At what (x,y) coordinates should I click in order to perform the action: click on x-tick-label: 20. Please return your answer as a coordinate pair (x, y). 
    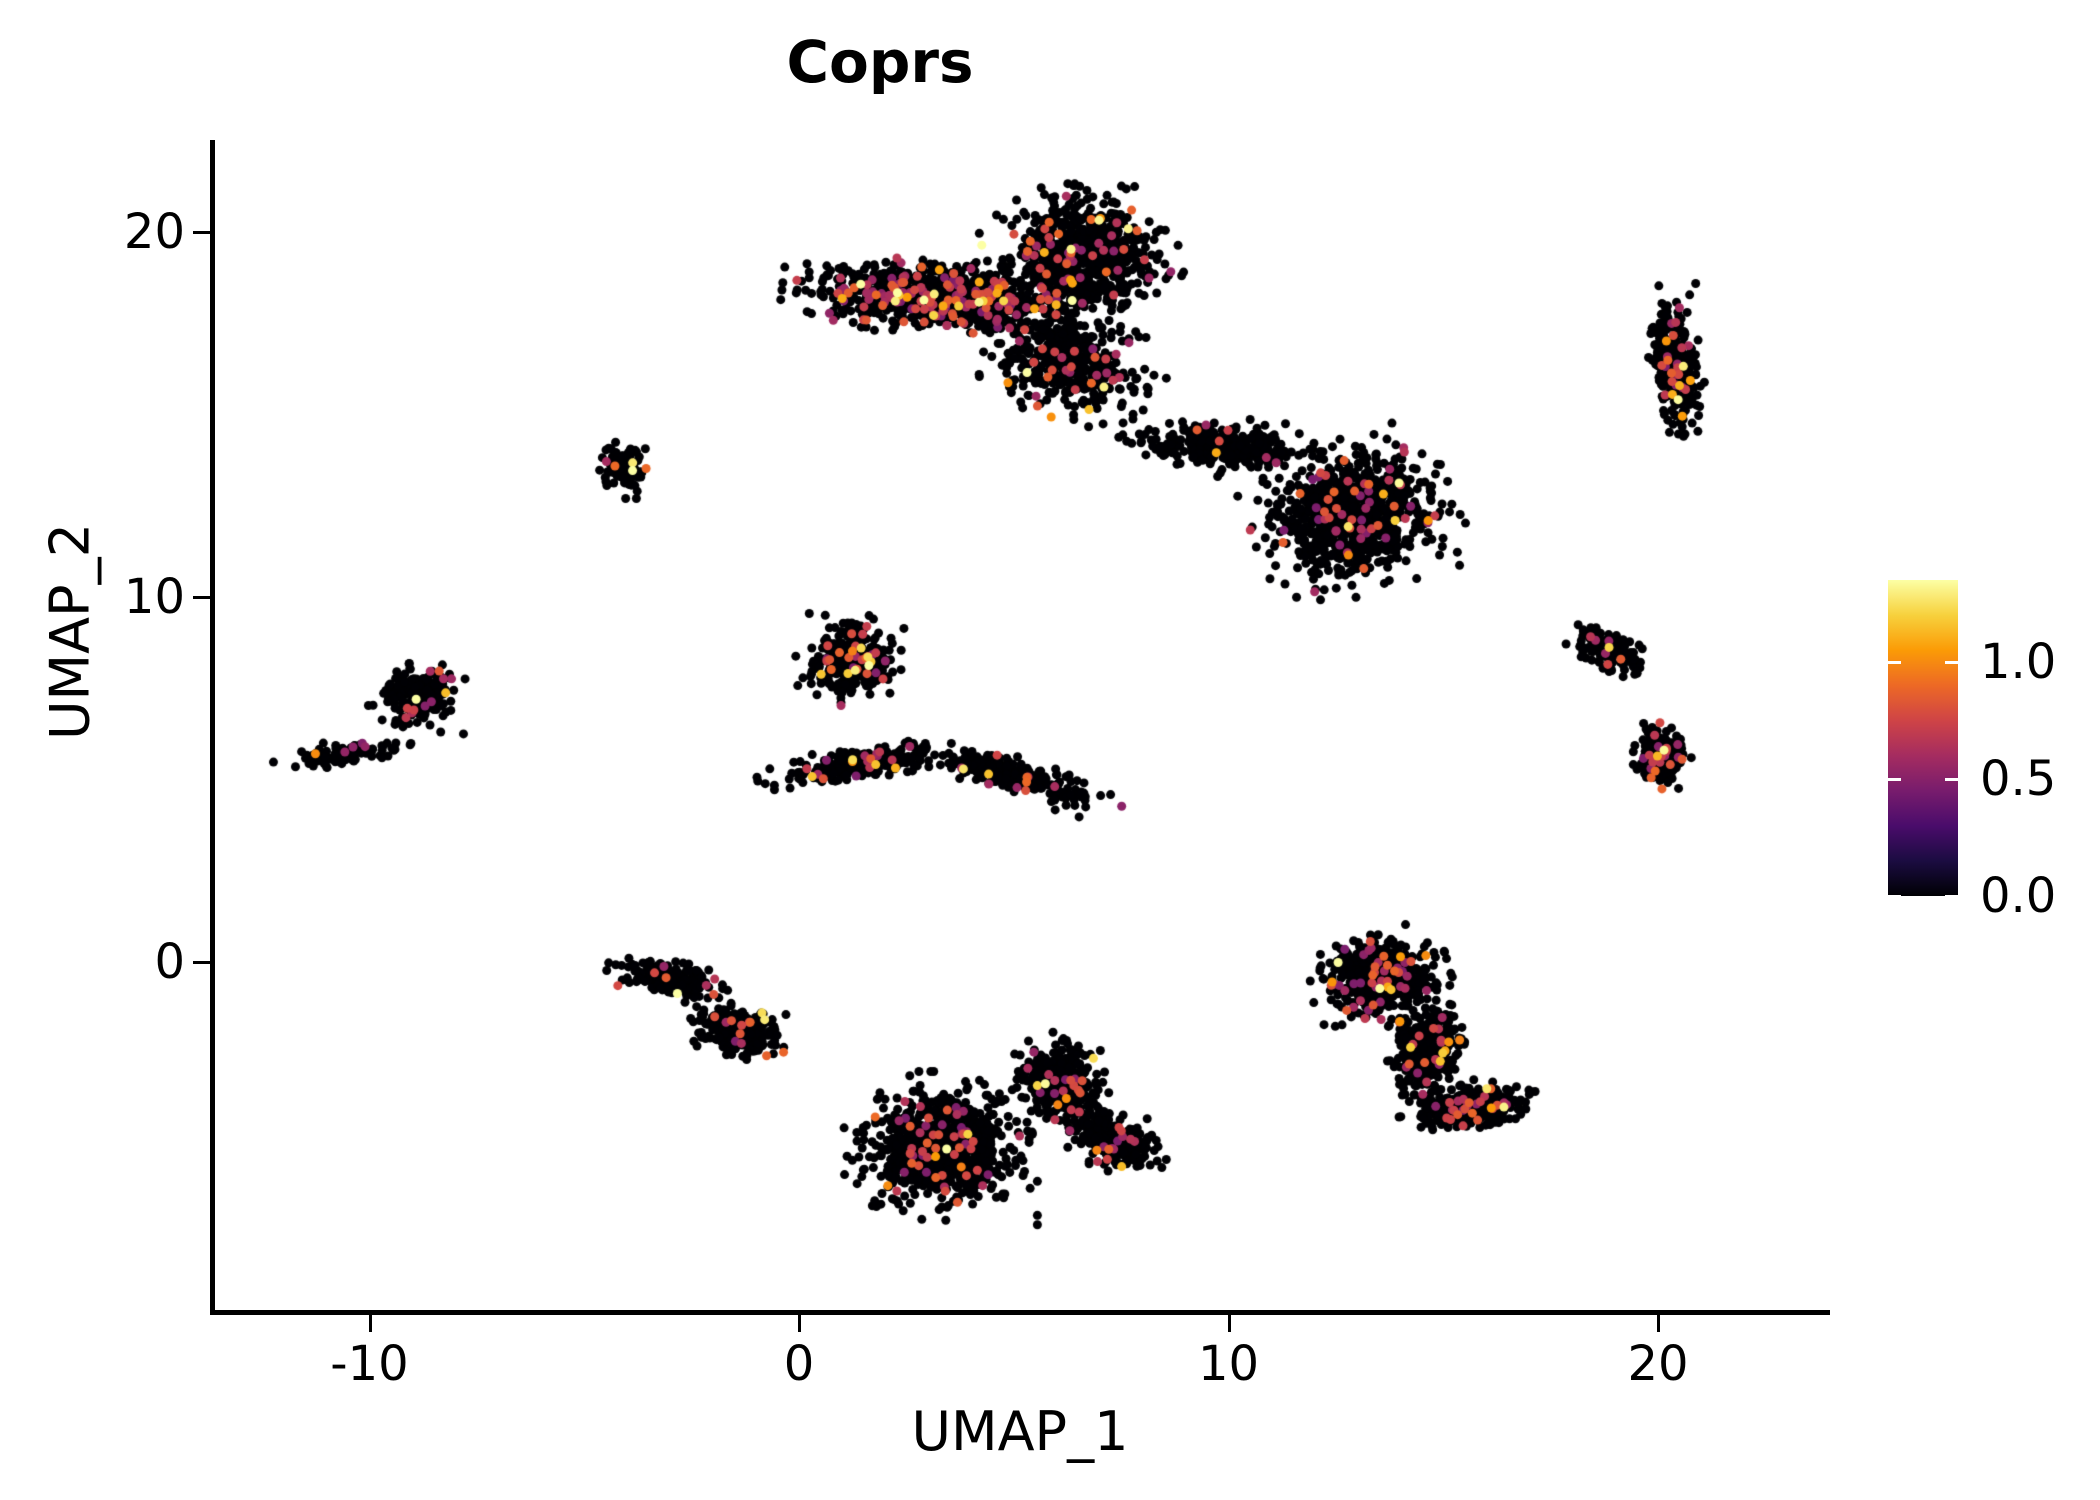
    Looking at the image, I should click on (1658, 1364).